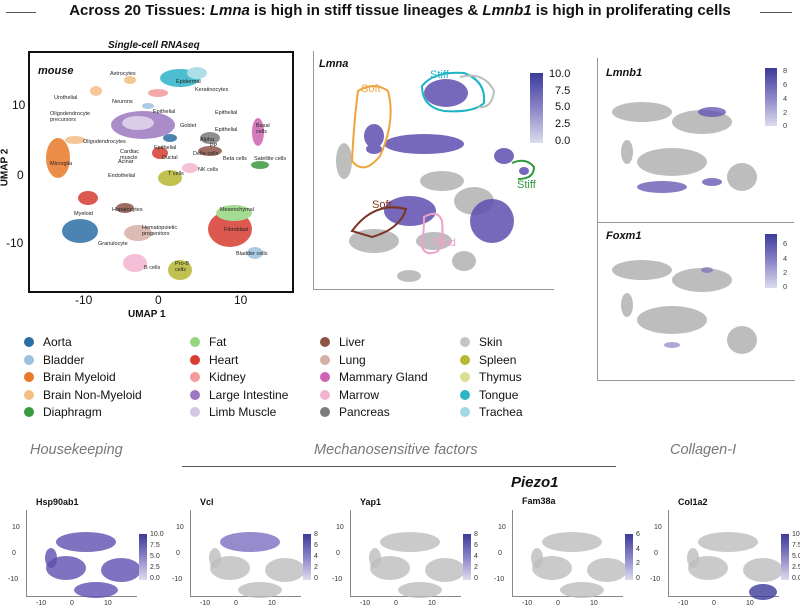 Image resolution: width=800 pixels, height=611 pixels. I want to click on legend-label: Liver, so click(352, 342).